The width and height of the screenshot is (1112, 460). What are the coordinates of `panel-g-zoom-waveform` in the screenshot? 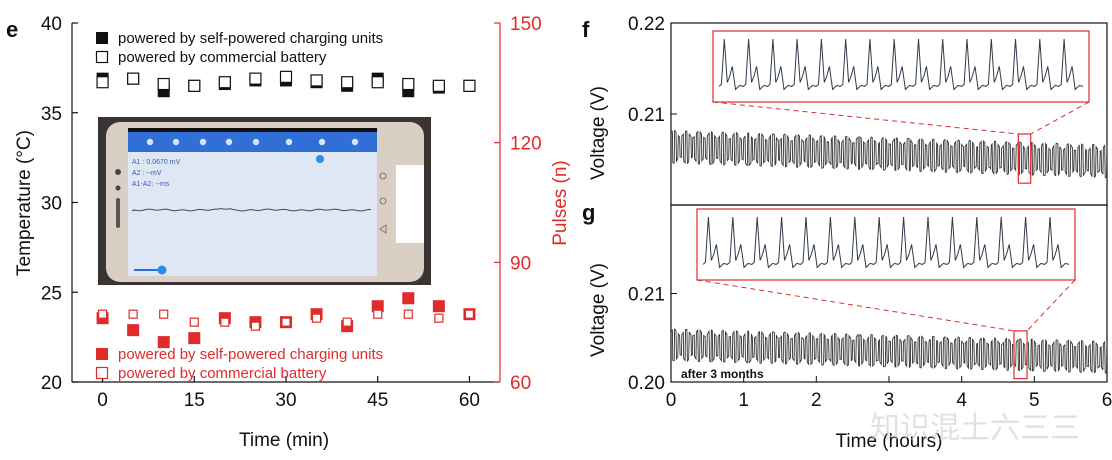 It's located at (886, 242).